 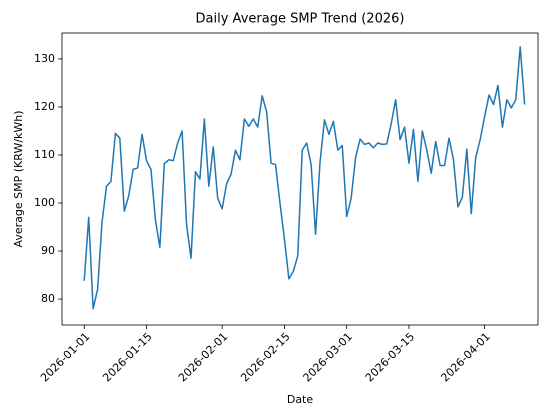 I want to click on y-tick-label: 130, so click(x=44, y=58).